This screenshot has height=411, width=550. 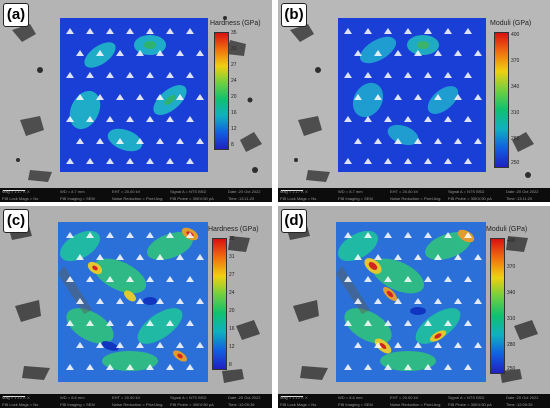 I want to click on panel-label: (b), so click(x=294, y=15).